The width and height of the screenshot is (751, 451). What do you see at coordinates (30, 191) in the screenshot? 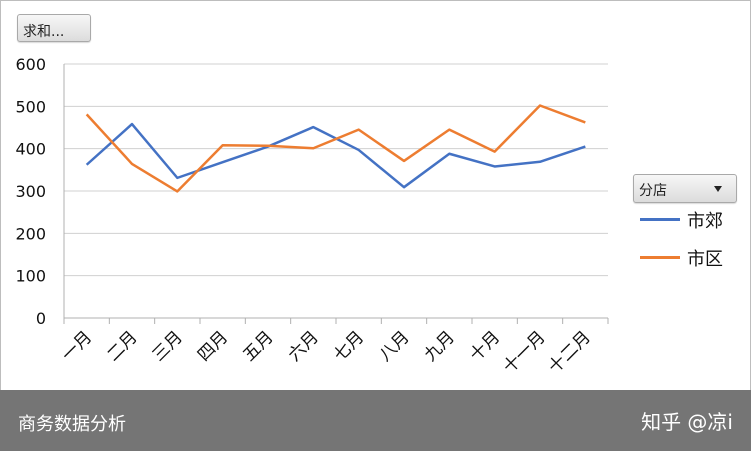
I see `y-tick-label: 300` at bounding box center [30, 191].